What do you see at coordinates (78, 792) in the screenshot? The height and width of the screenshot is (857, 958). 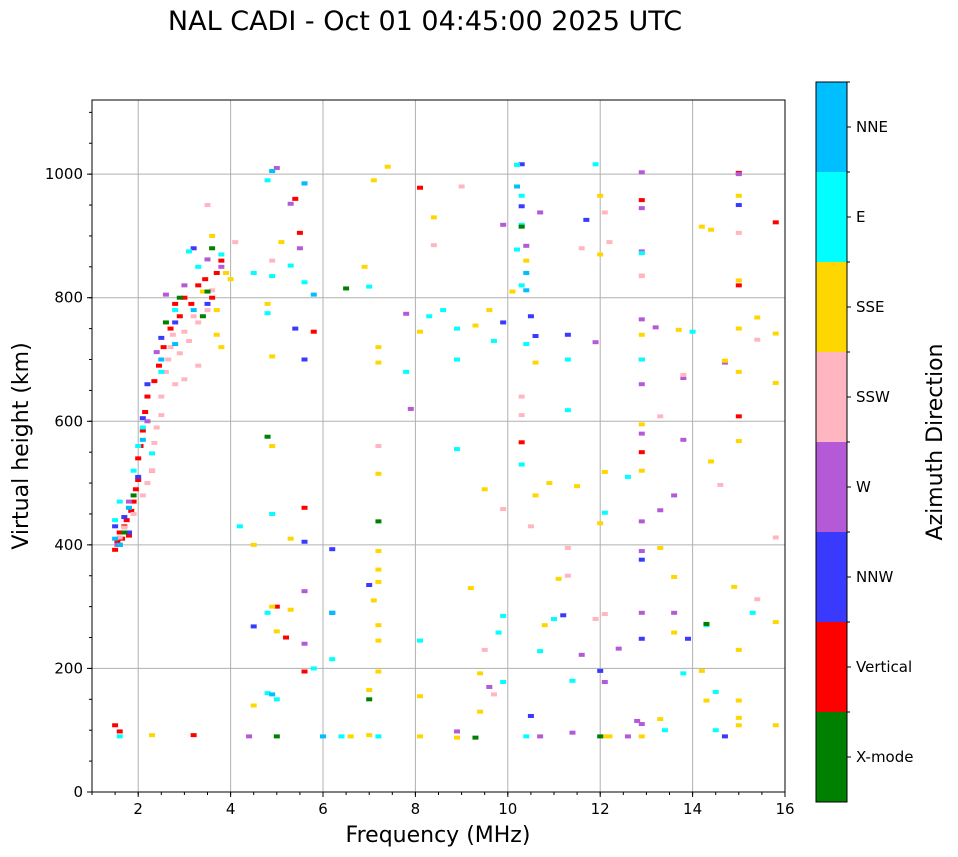 I see `y-tick-label: 0` at bounding box center [78, 792].